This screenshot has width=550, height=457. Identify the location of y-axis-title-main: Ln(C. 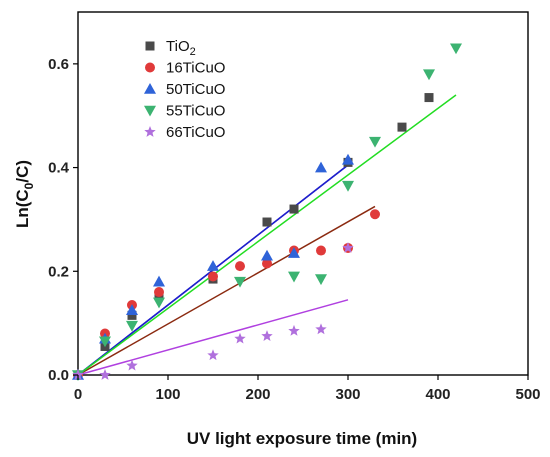
(22, 208).